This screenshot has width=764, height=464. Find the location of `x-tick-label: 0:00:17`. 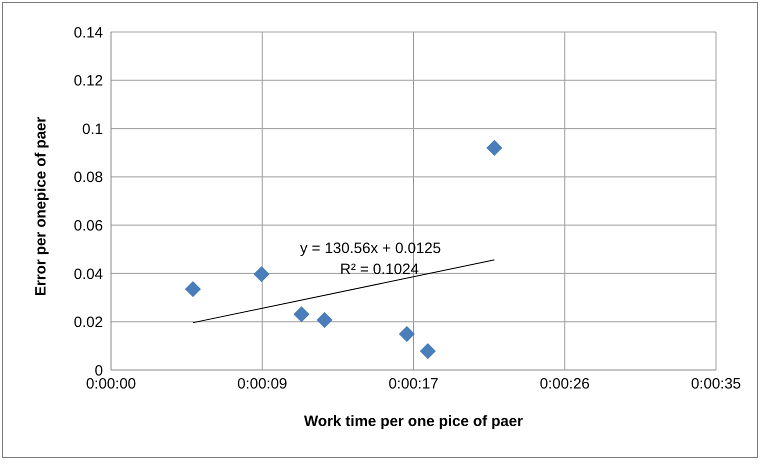

x-tick-label: 0:00:17 is located at coordinates (413, 384).